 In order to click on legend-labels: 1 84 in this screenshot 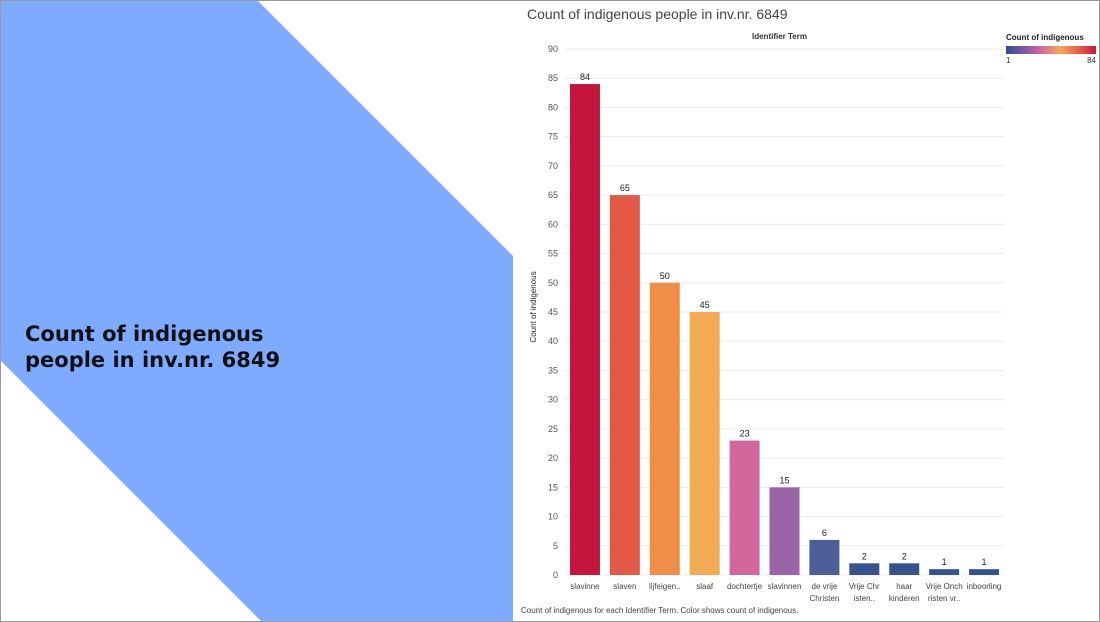, I will do `click(1051, 60)`.